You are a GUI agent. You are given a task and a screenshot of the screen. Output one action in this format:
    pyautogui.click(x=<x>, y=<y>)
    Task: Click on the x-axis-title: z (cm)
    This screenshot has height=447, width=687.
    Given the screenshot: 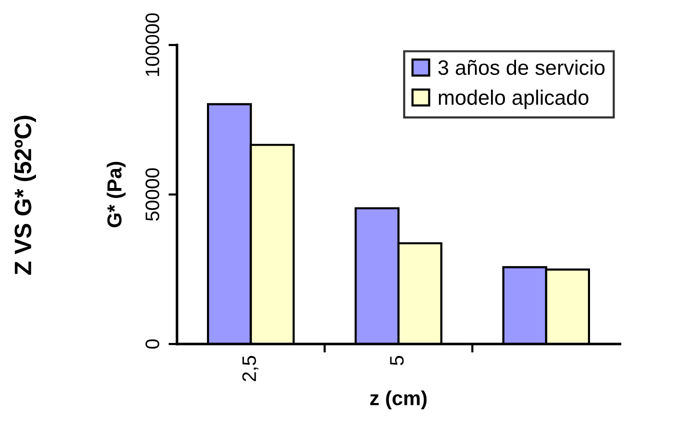 What is the action you would take?
    pyautogui.click(x=398, y=400)
    